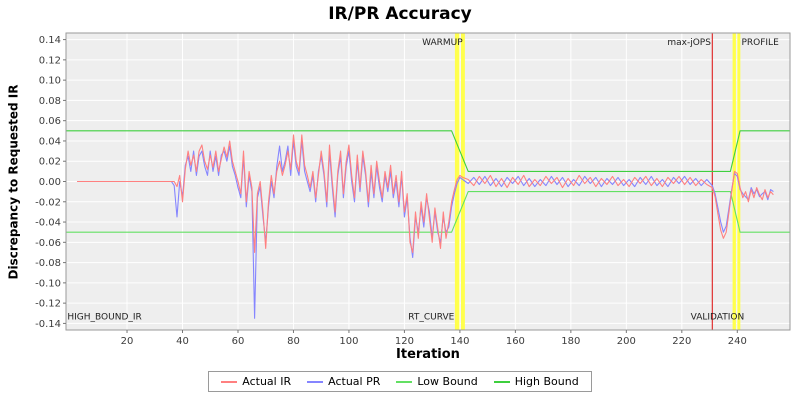  I want to click on svg-text: 220, so click(681, 341).